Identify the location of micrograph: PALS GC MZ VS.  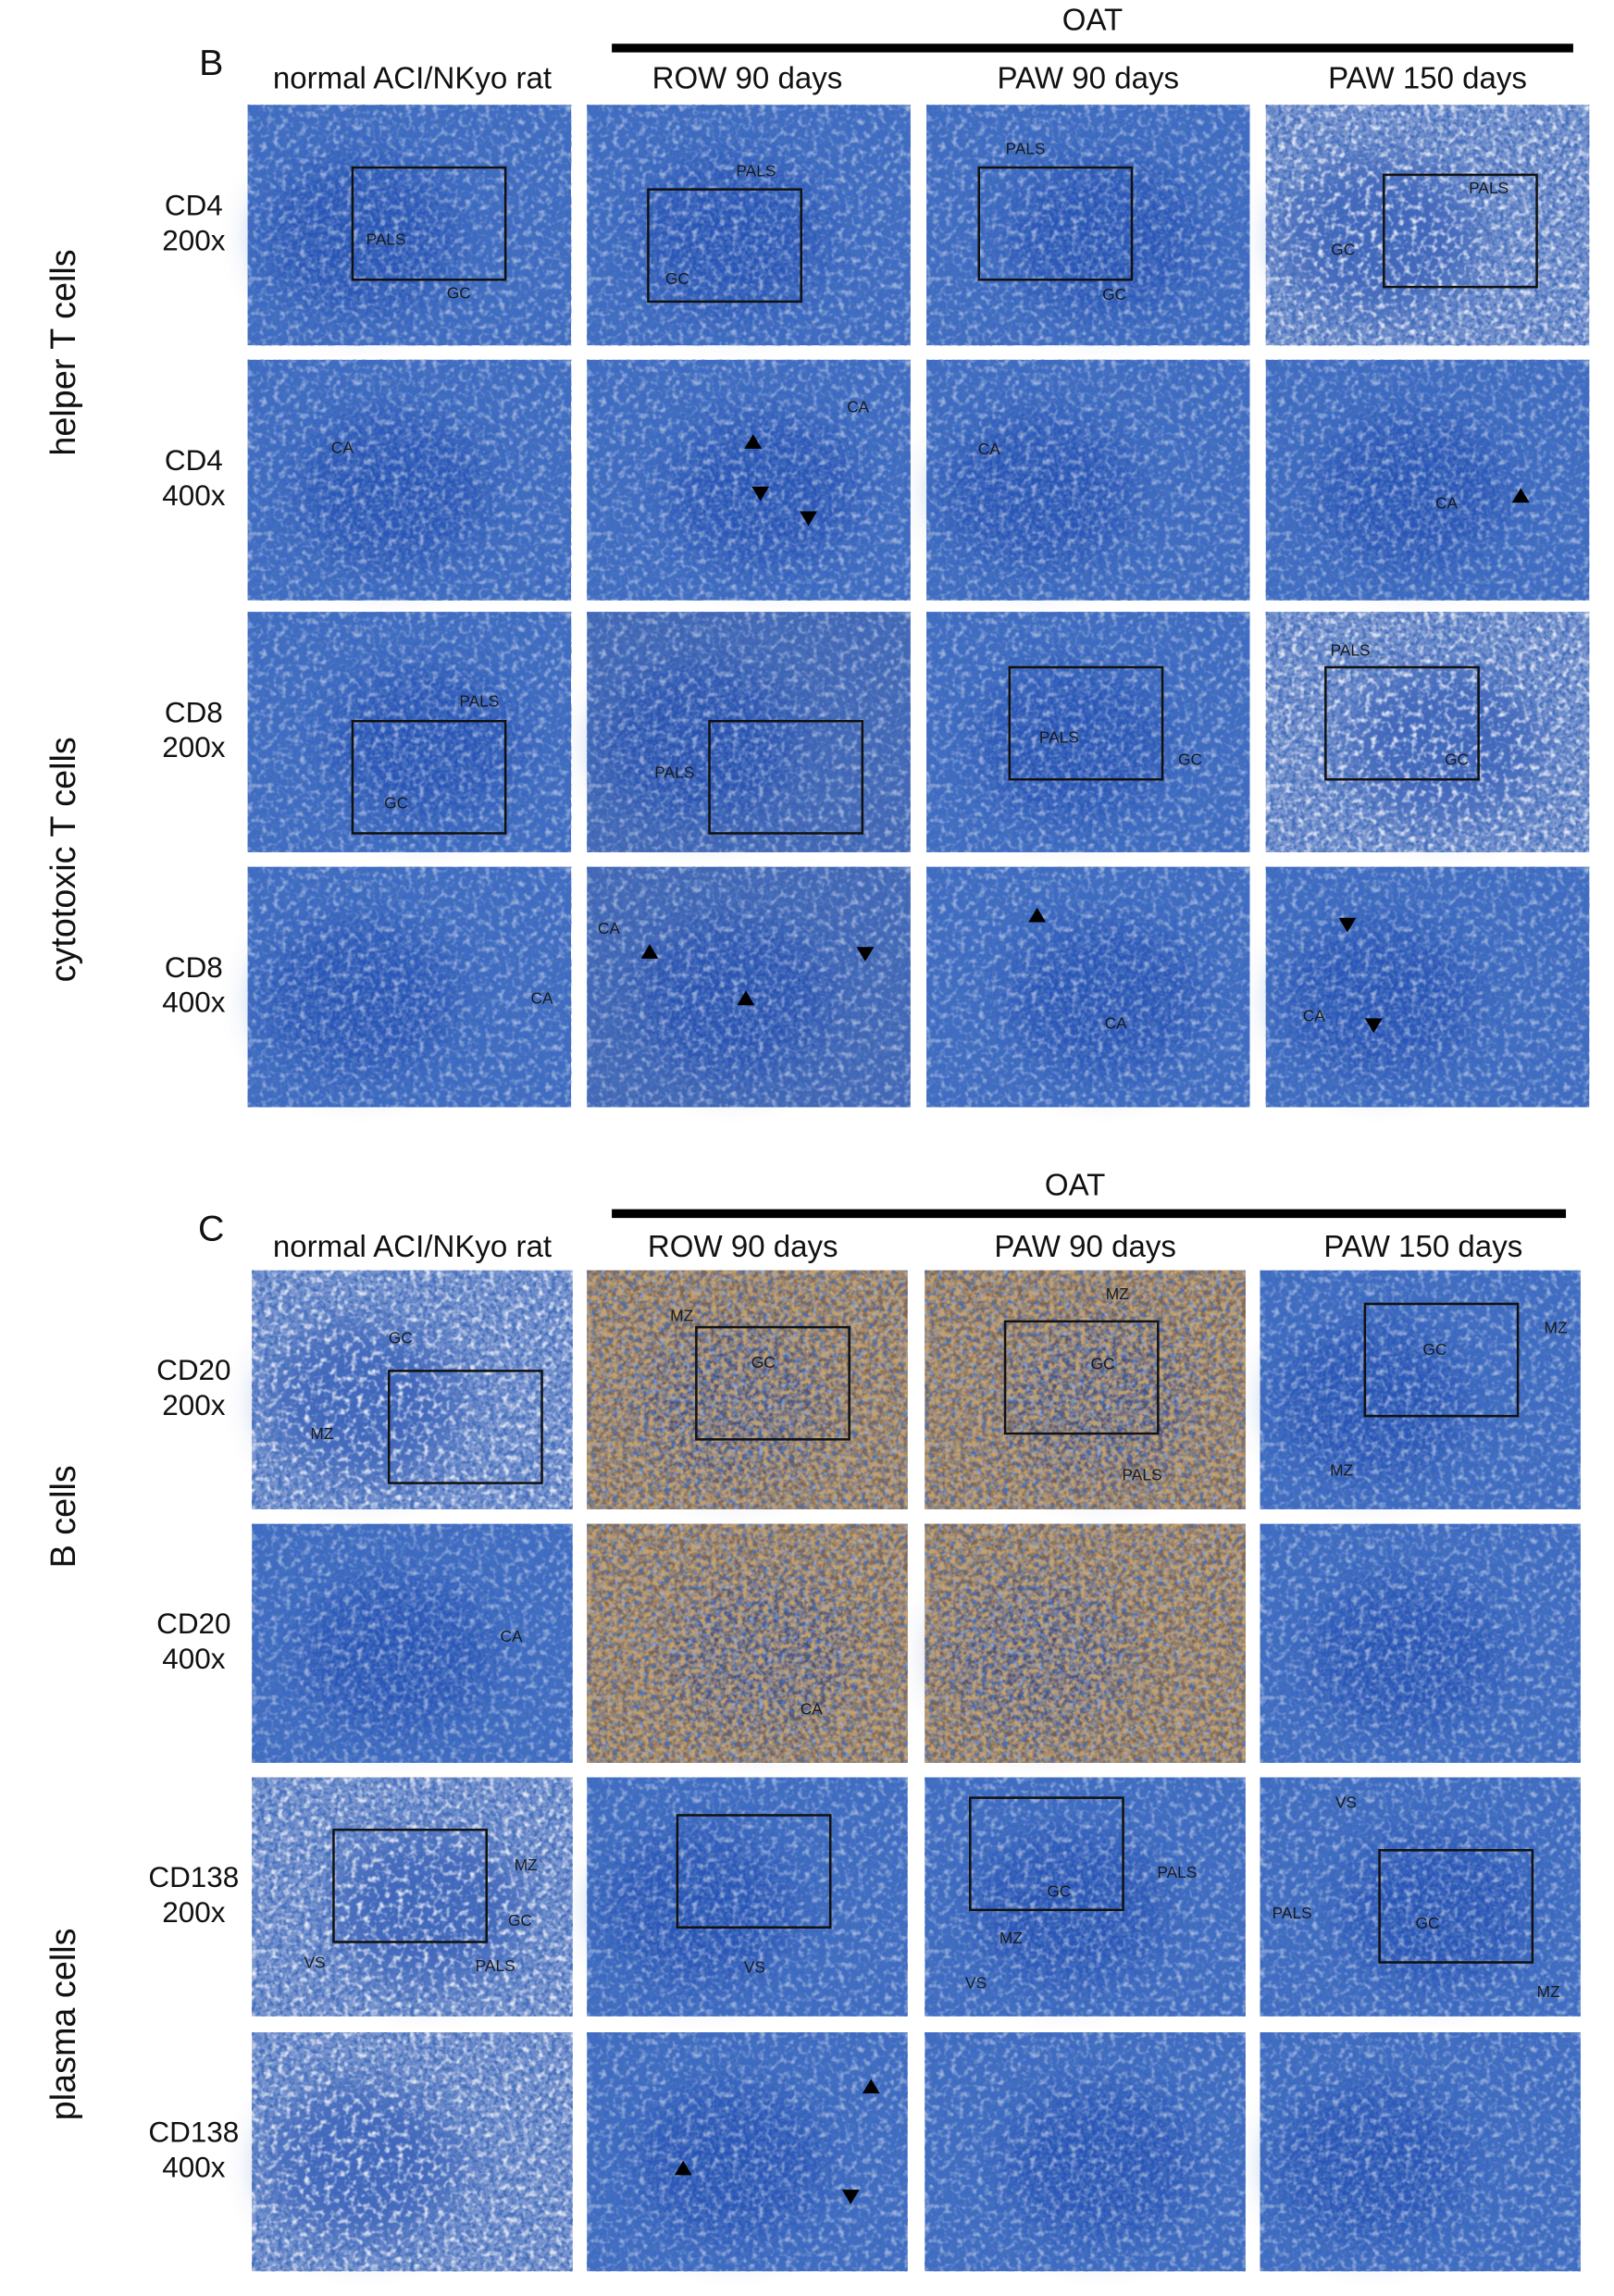
(1086, 1897).